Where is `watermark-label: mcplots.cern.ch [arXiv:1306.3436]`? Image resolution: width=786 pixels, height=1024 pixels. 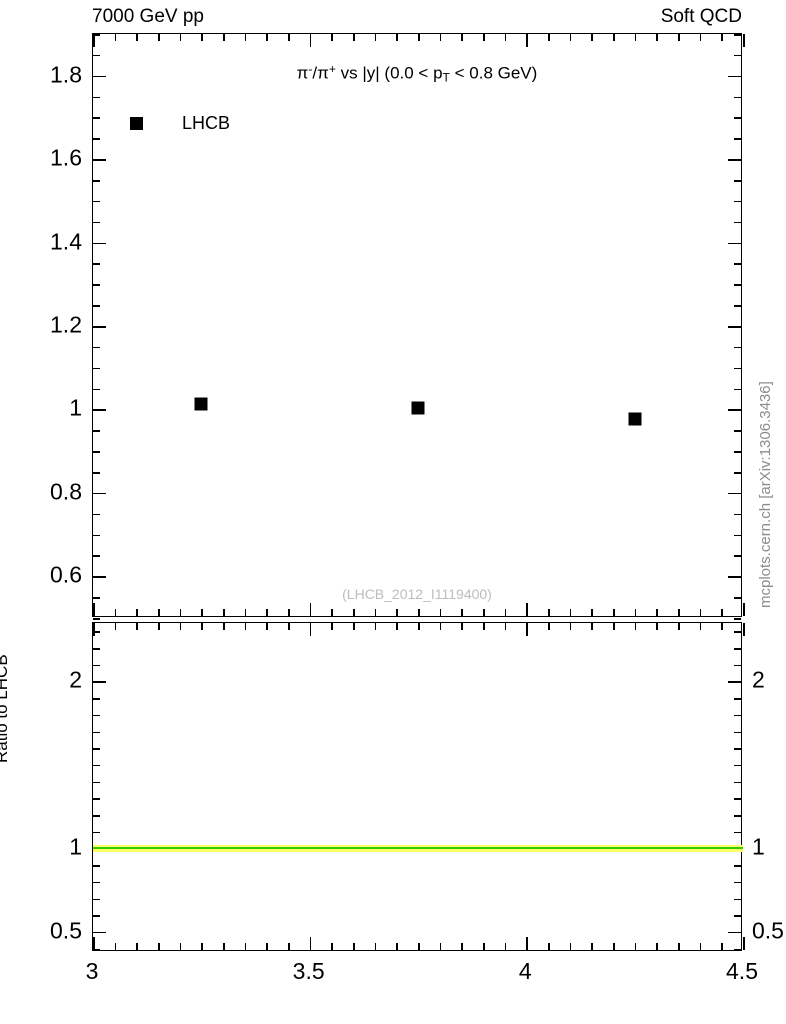
watermark-label: mcplots.cern.ch [arXiv:1306.3436] is located at coordinates (765, 494).